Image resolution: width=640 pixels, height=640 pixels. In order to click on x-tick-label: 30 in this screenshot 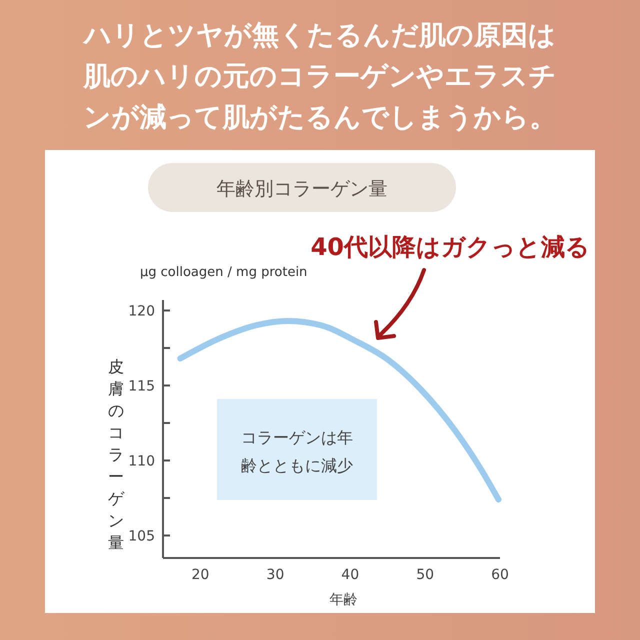, I will do `click(275, 575)`.